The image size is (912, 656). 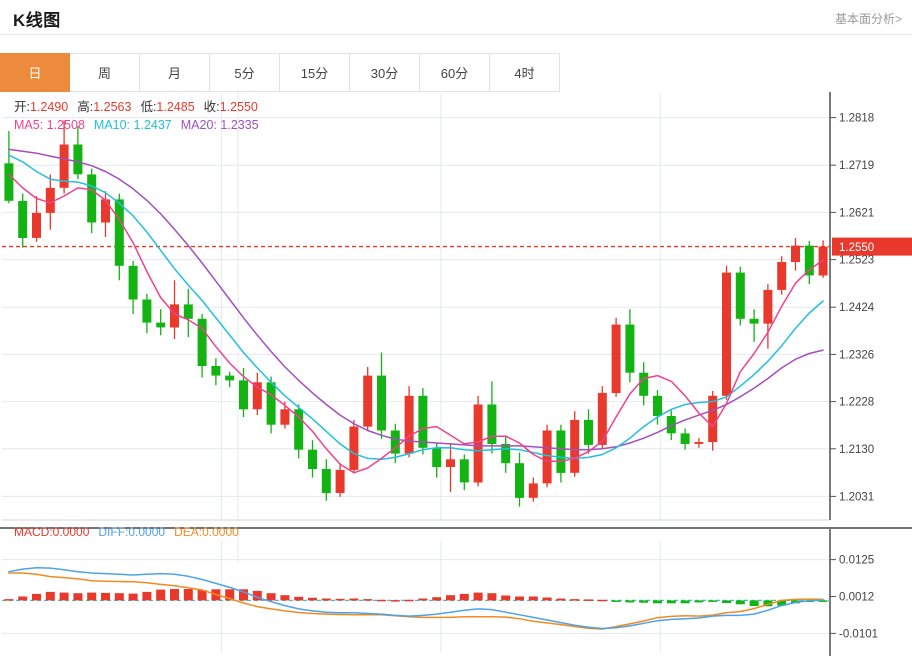 What do you see at coordinates (245, 72) in the screenshot?
I see `timeframe-tab-3: 5分` at bounding box center [245, 72].